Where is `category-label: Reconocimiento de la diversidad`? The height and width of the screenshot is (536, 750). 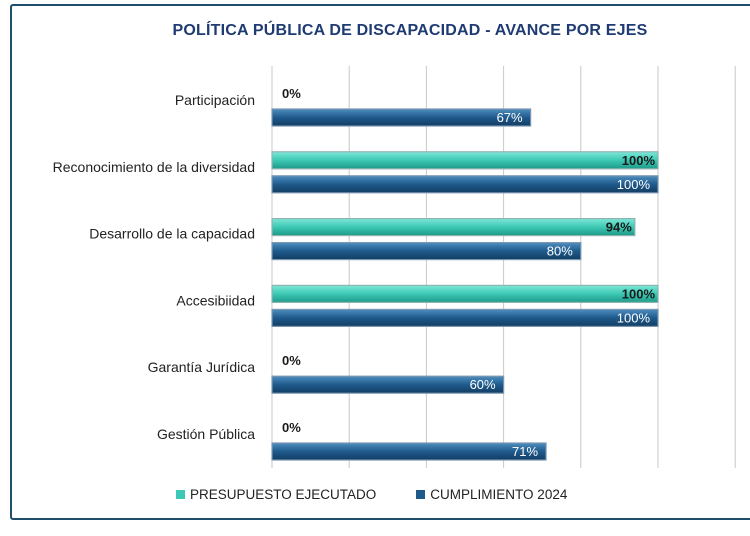
category-label: Reconocimiento de la diversidad is located at coordinates (154, 167).